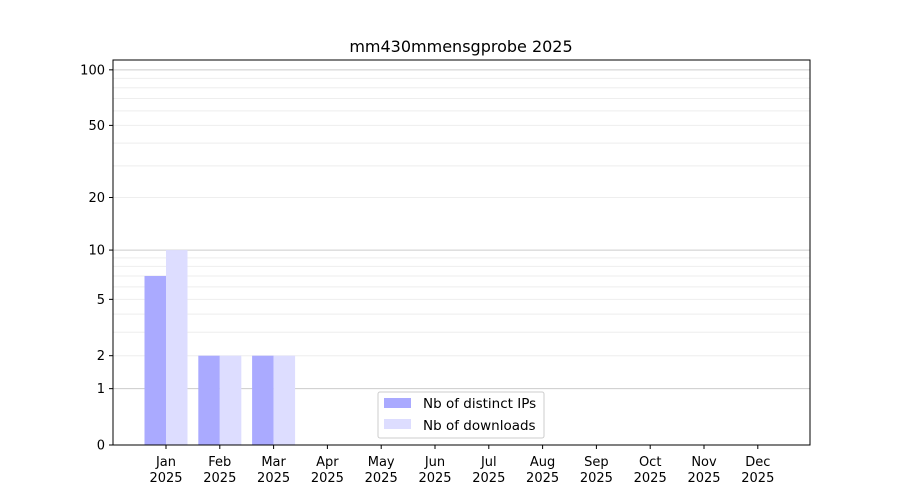  What do you see at coordinates (479, 404) in the screenshot?
I see `legend-label-ips: Nb of distinct IPs` at bounding box center [479, 404].